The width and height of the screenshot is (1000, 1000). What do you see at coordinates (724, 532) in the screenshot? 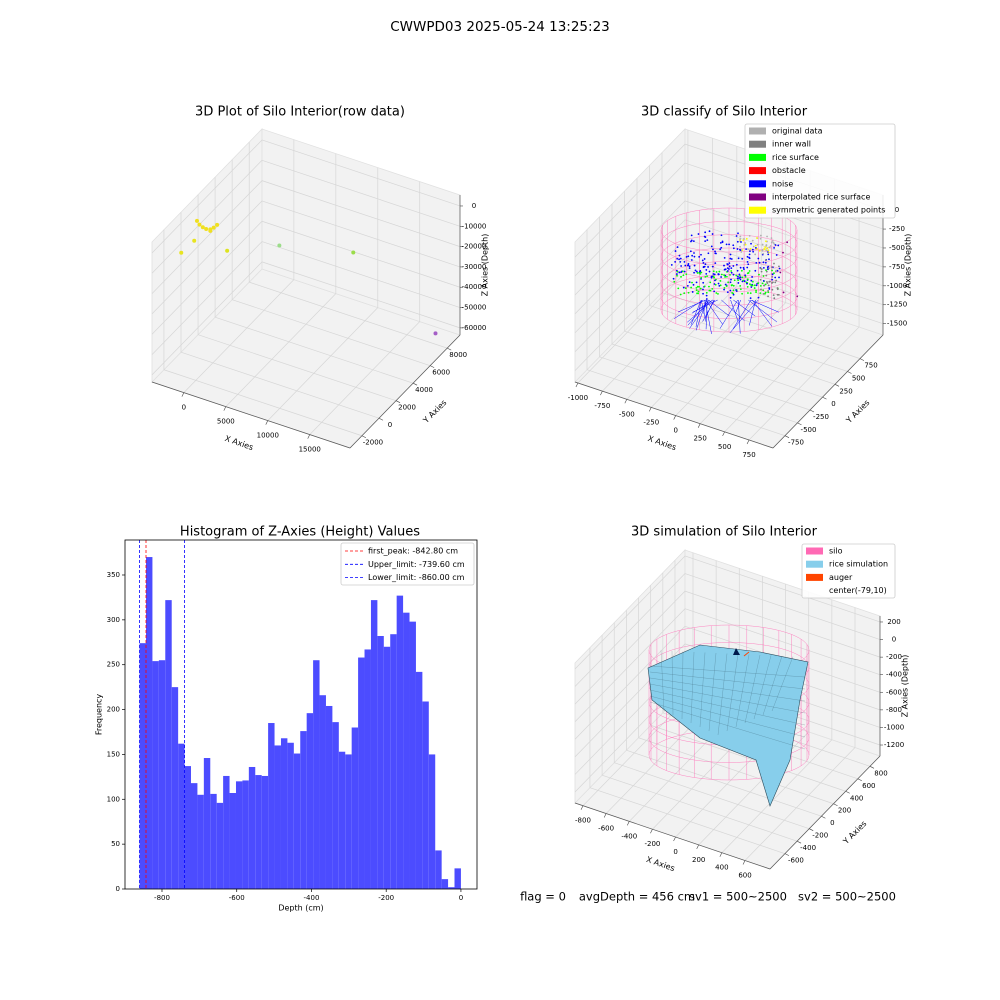
I see `chart-title: 3D simulation of Silo Interior` at bounding box center [724, 532].